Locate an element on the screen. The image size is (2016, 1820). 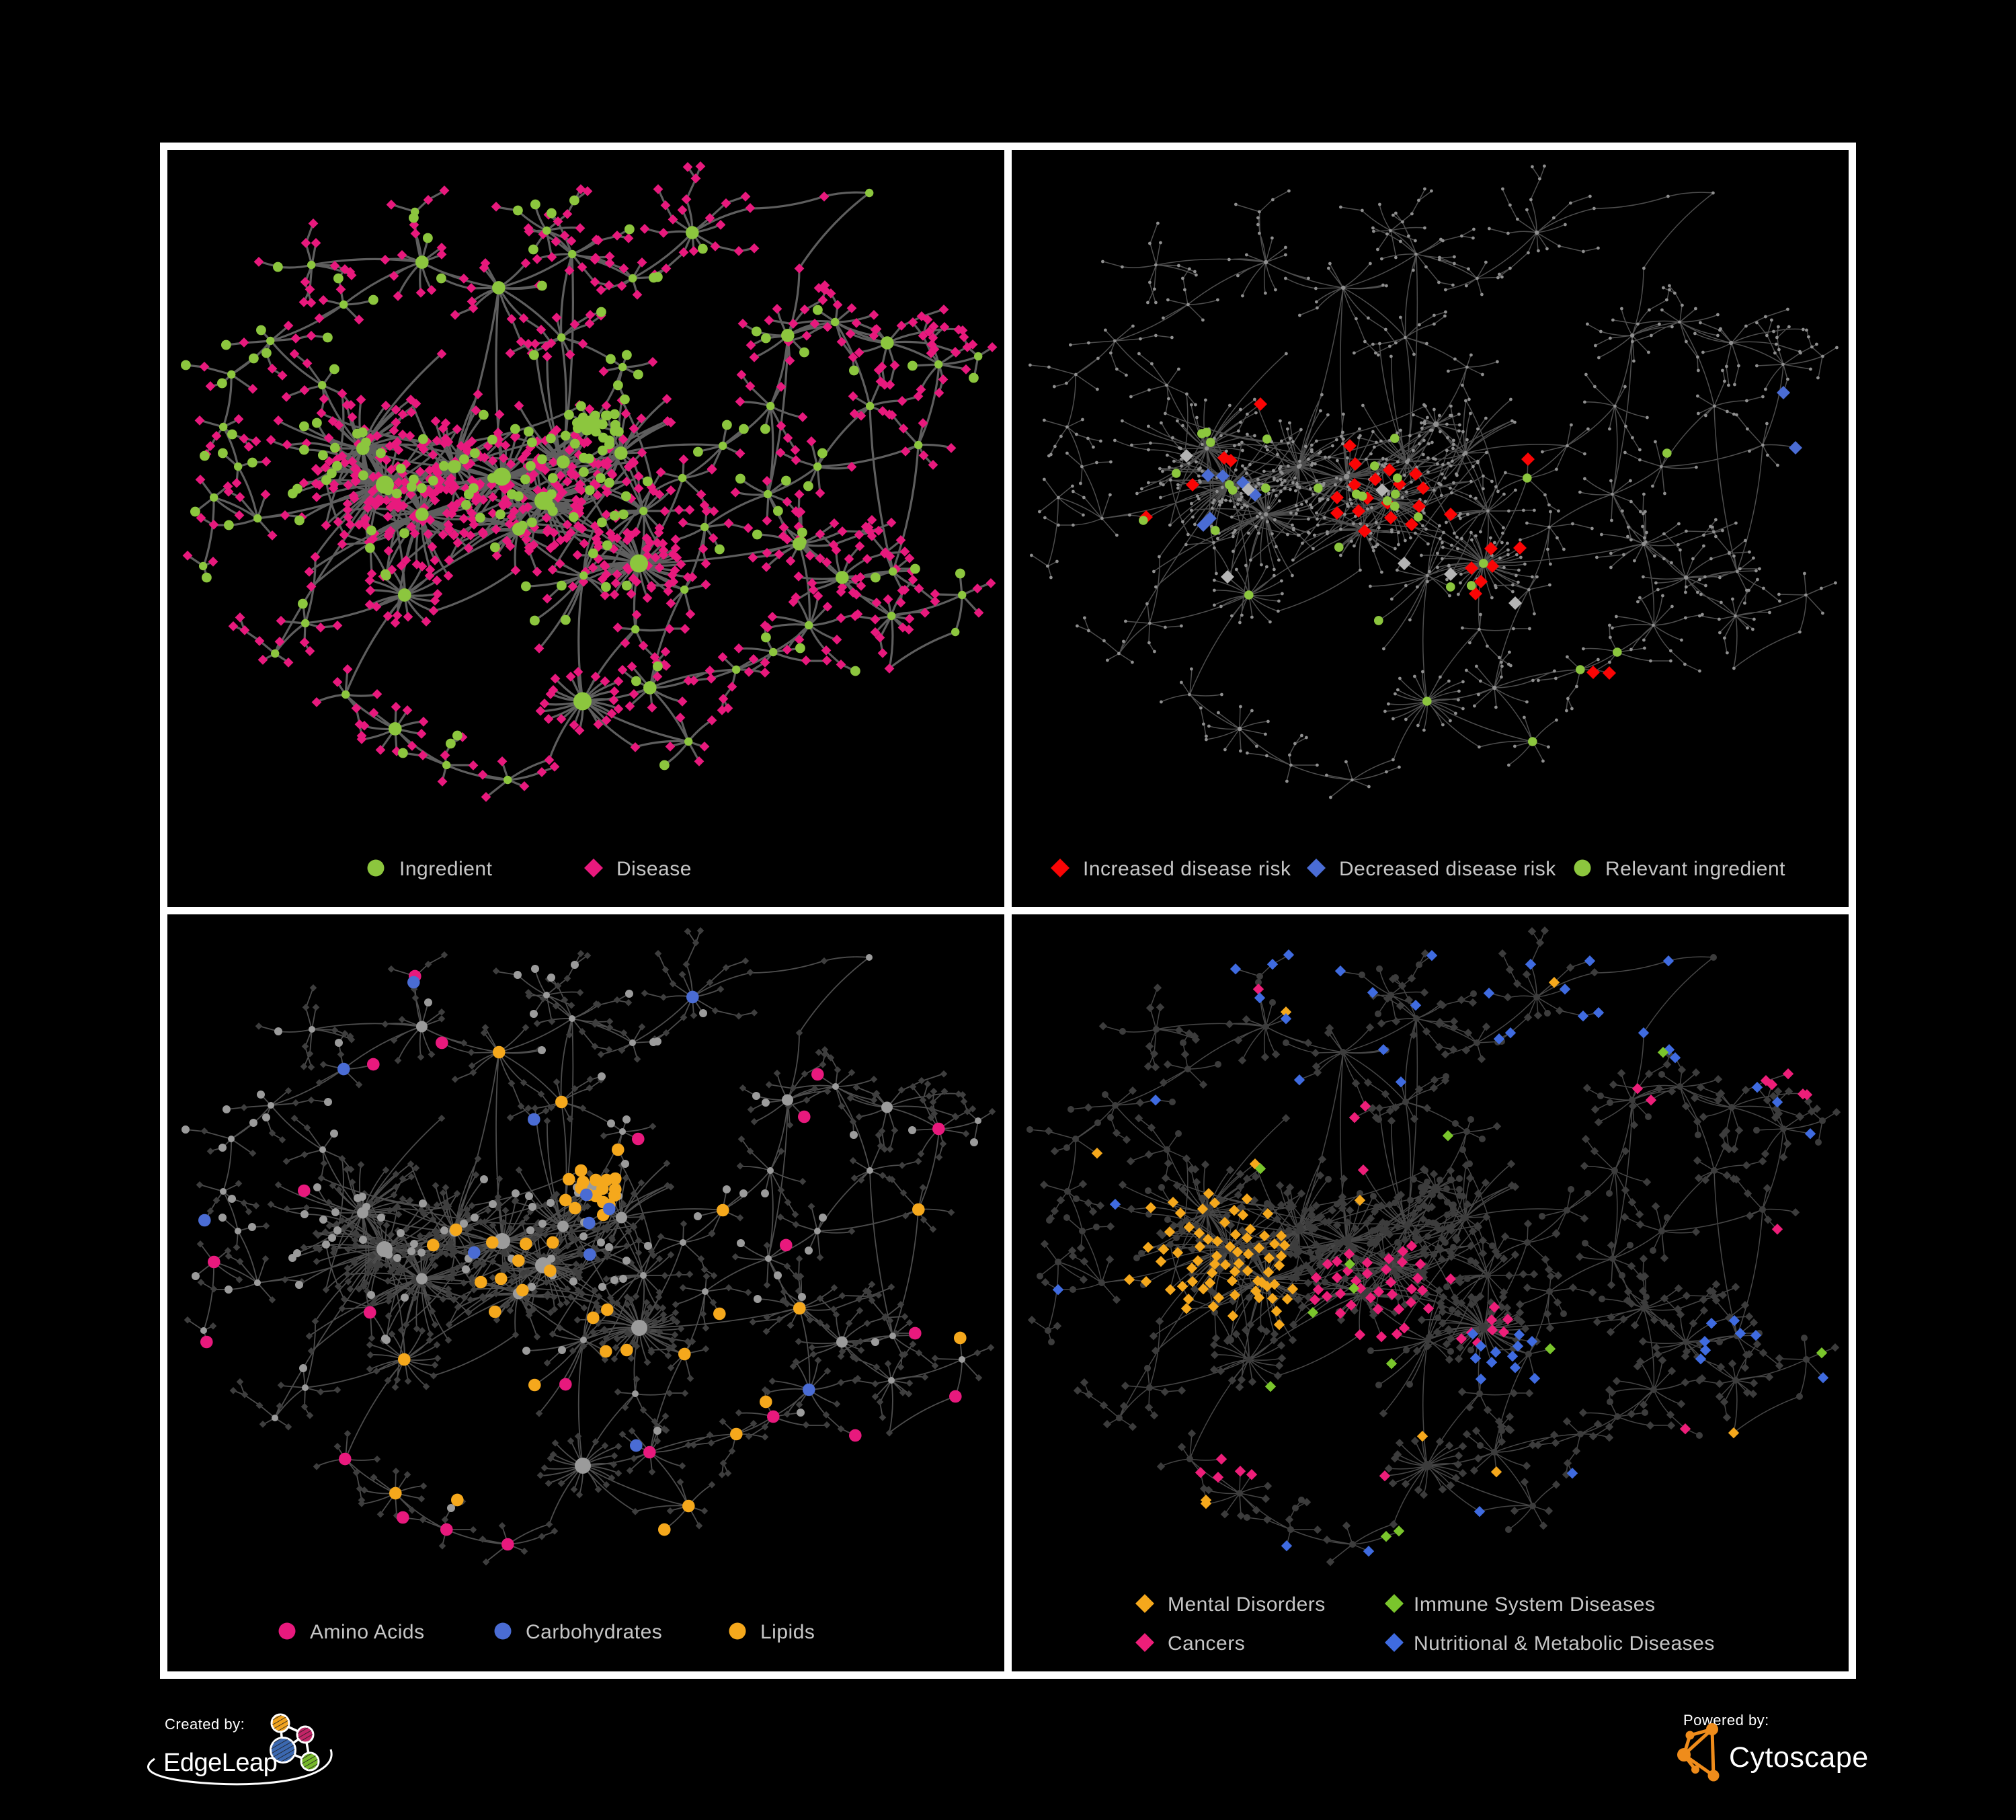
svg-text: Disease is located at coordinates (654, 869).